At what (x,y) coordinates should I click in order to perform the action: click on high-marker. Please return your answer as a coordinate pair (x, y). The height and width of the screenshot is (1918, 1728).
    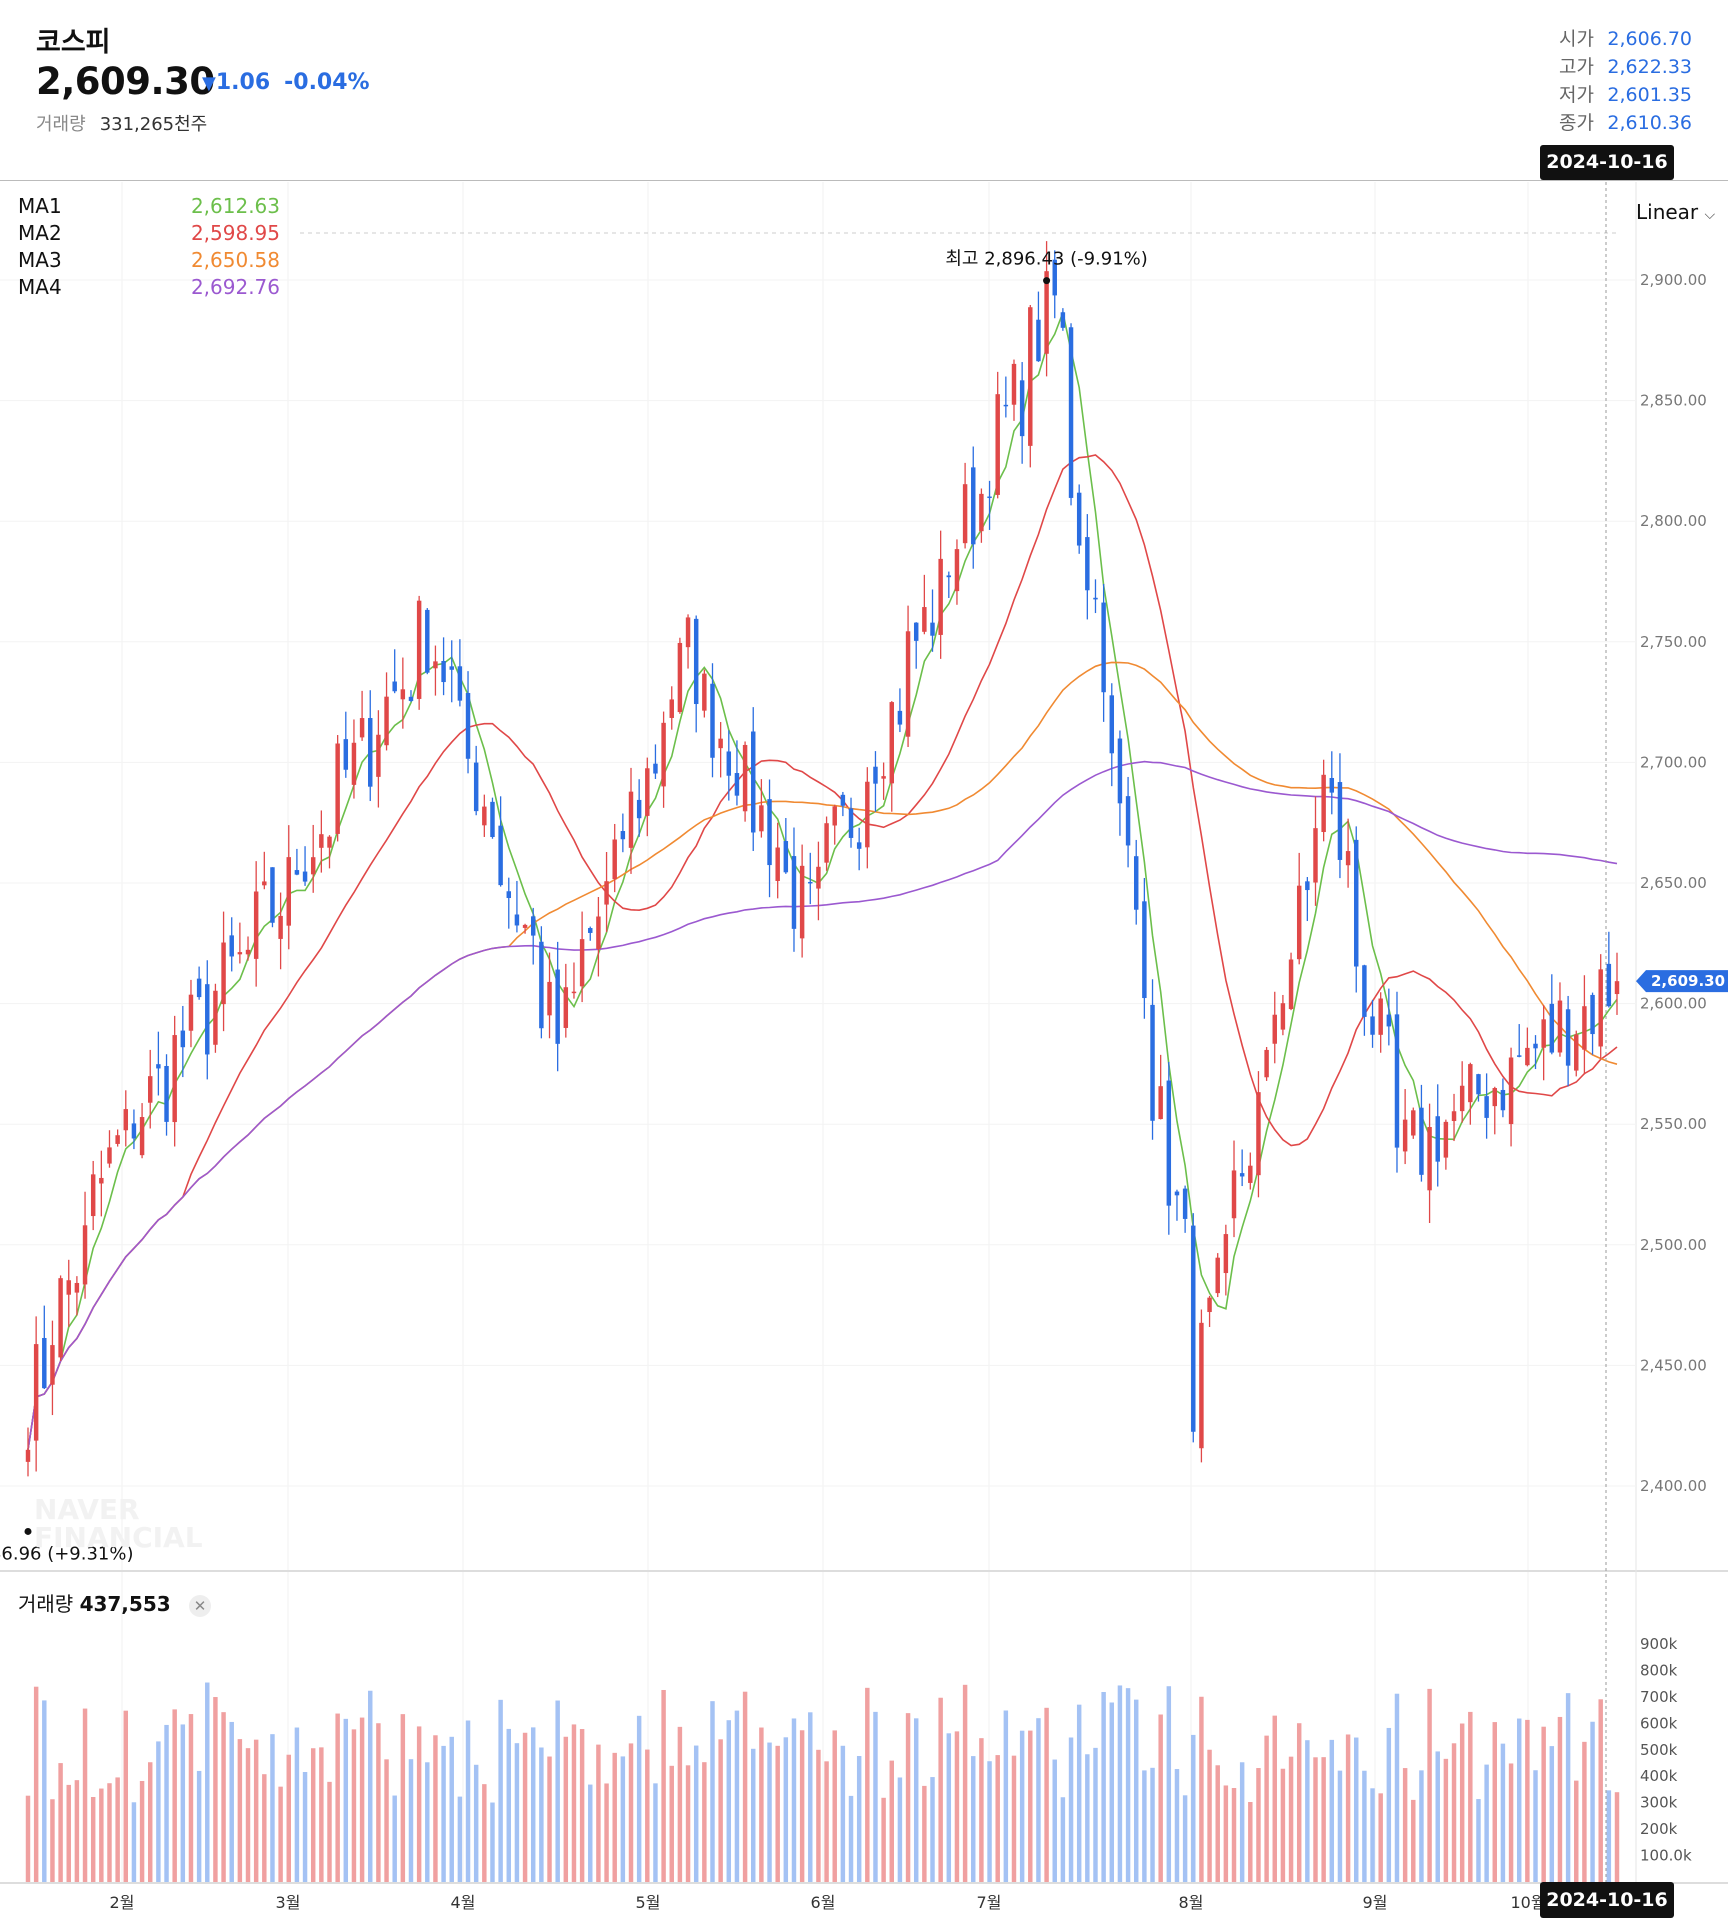
    Looking at the image, I should click on (1047, 281).